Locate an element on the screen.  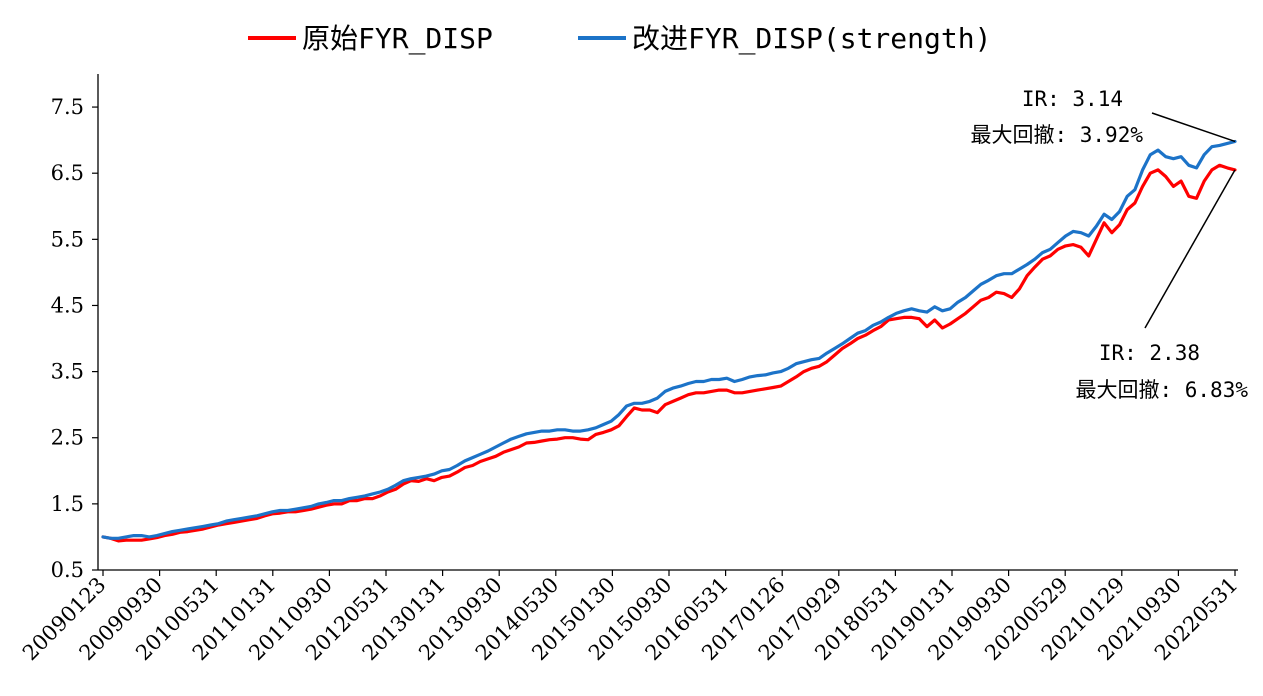
annotations: IR: 3.14 最大回撤: 3.92% IR: 2.38 最大回撤: 6.83% is located at coordinates (1109, 244).